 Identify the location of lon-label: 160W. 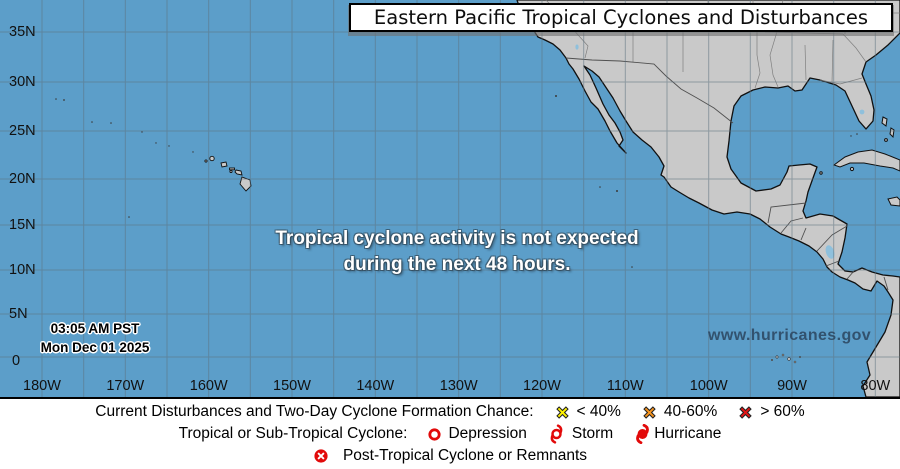
(209, 386).